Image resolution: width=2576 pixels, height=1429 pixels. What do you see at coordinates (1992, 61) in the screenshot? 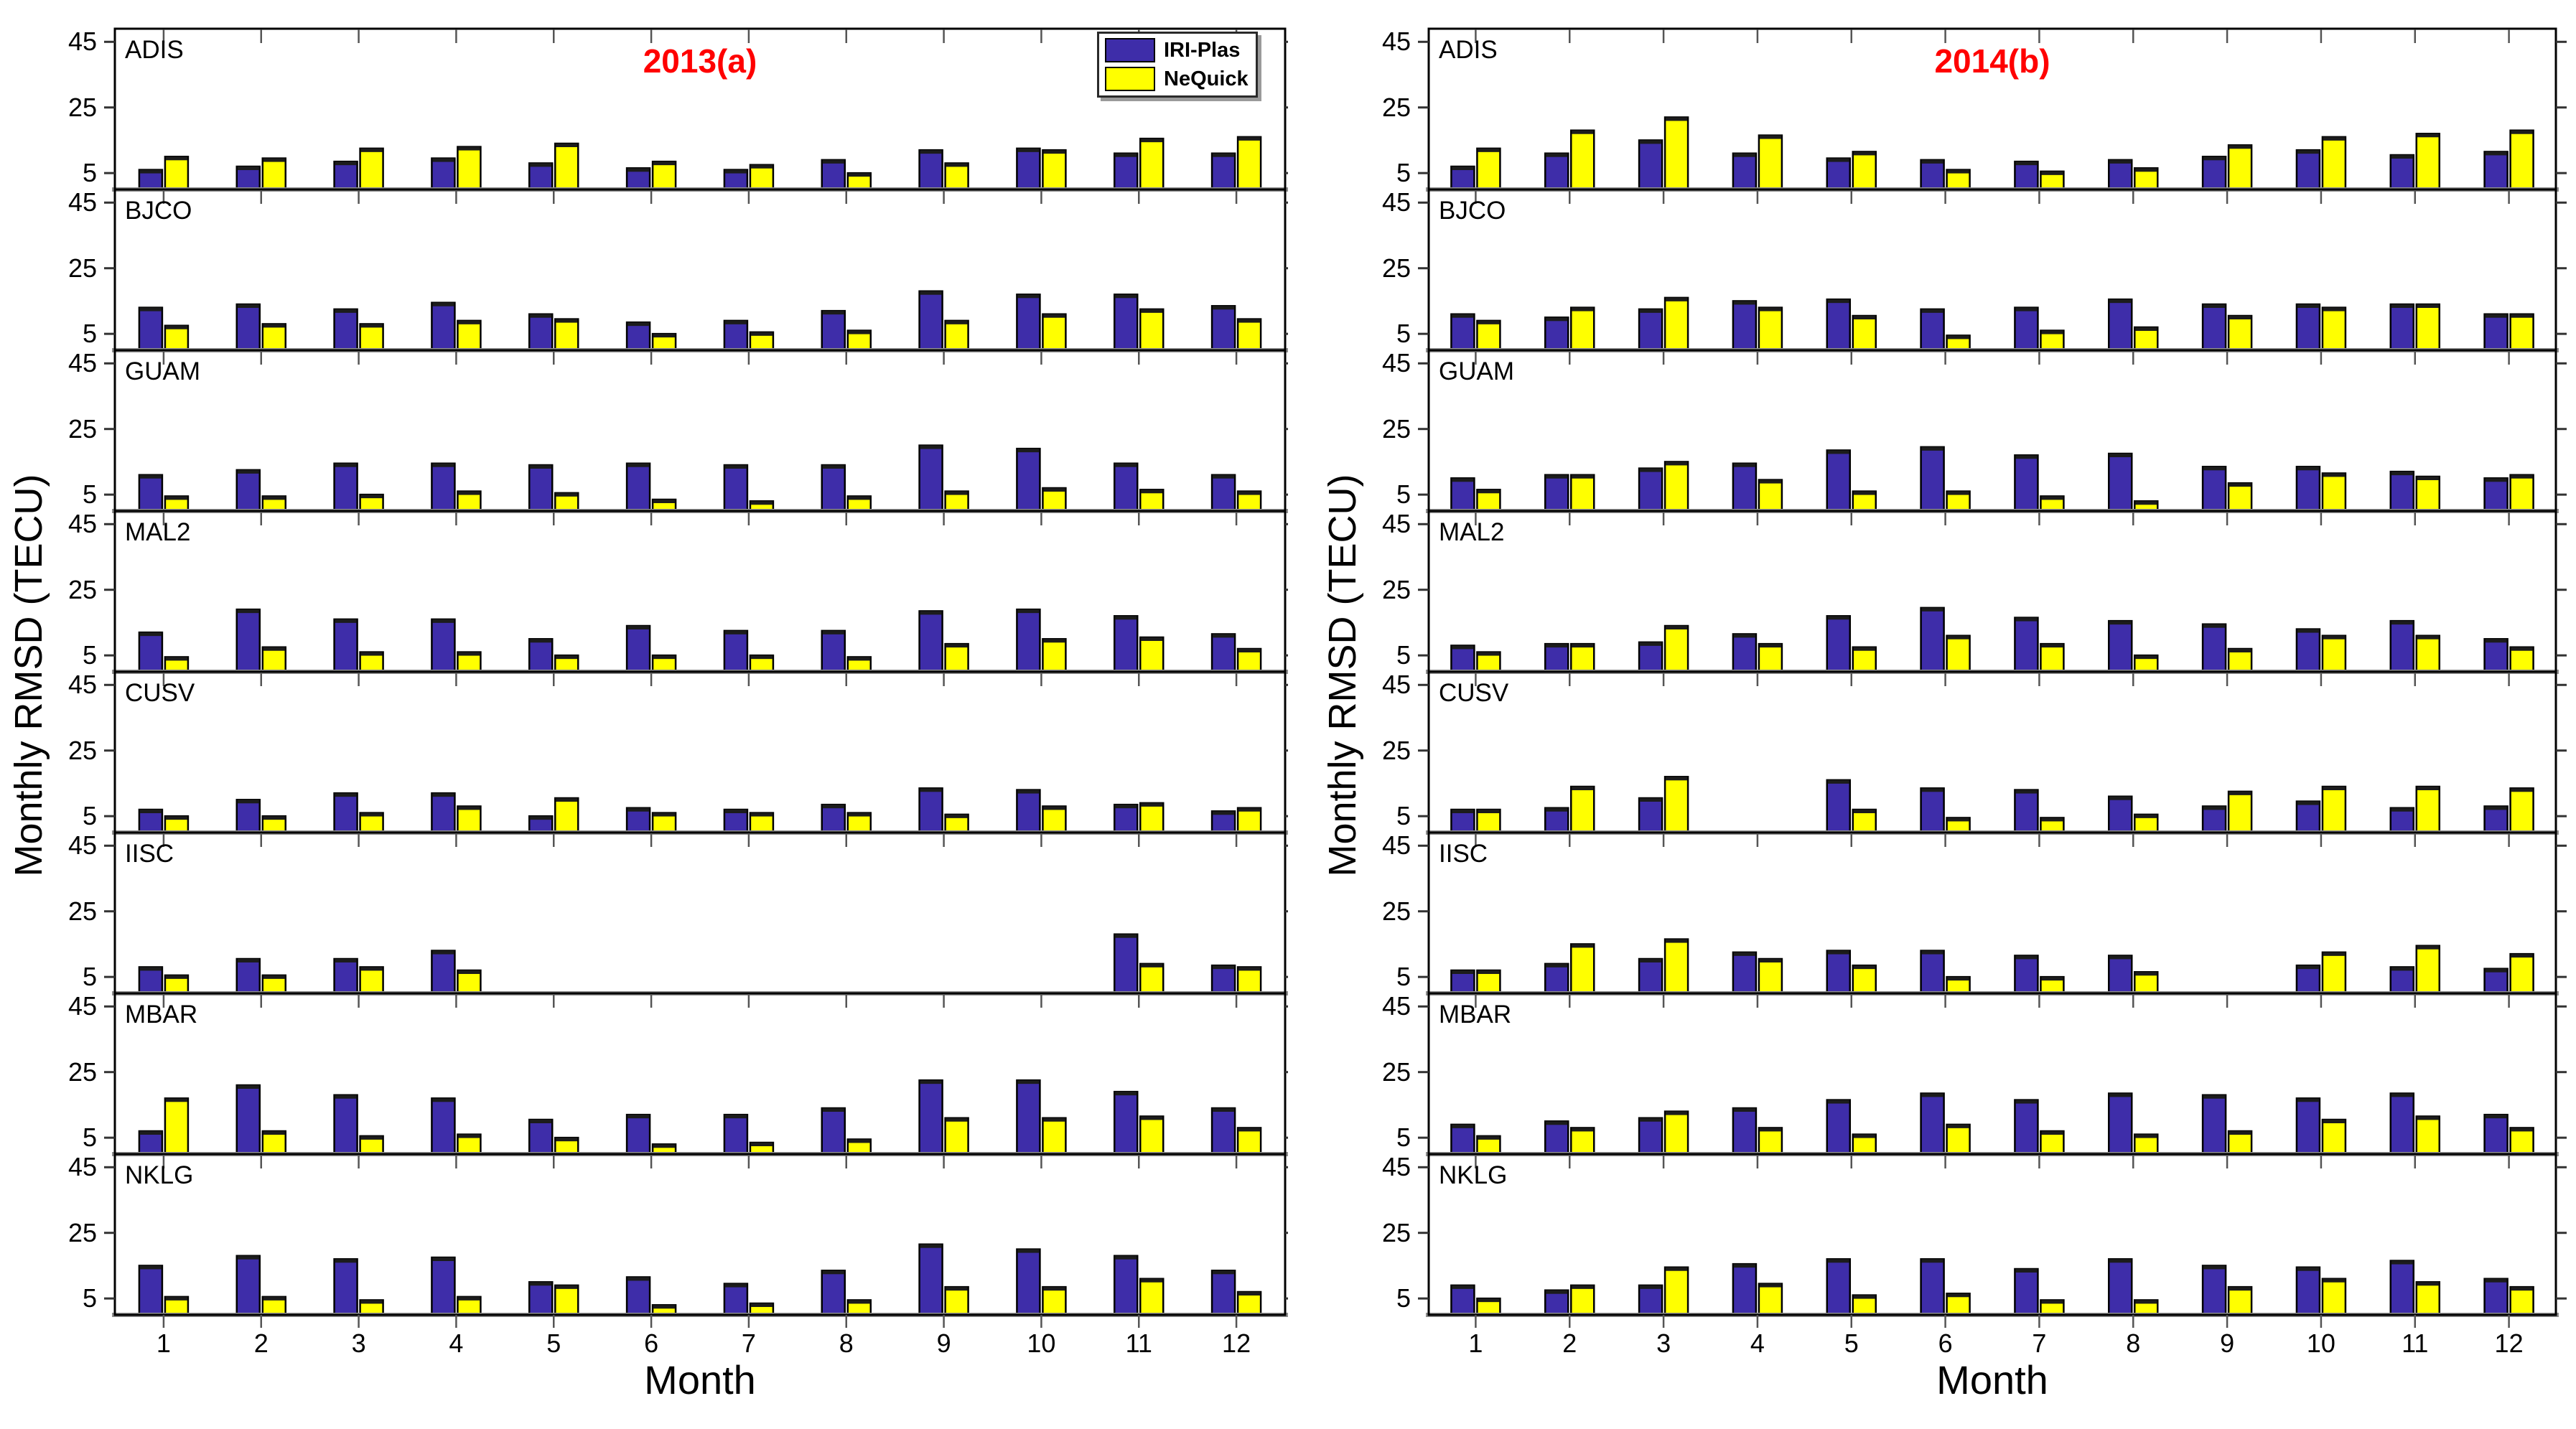
I see `chart-title-2014: 2014(b)` at bounding box center [1992, 61].